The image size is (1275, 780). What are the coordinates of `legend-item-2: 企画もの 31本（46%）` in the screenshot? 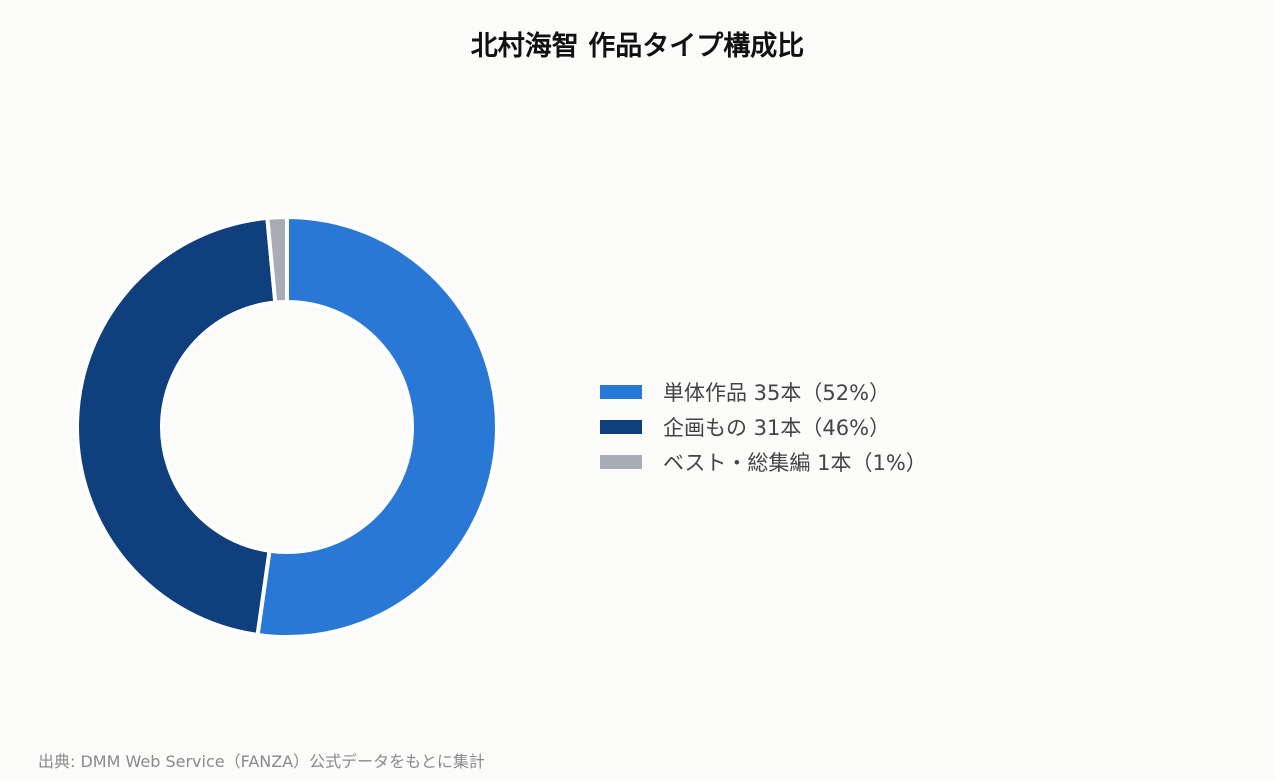 It's located at (763, 426).